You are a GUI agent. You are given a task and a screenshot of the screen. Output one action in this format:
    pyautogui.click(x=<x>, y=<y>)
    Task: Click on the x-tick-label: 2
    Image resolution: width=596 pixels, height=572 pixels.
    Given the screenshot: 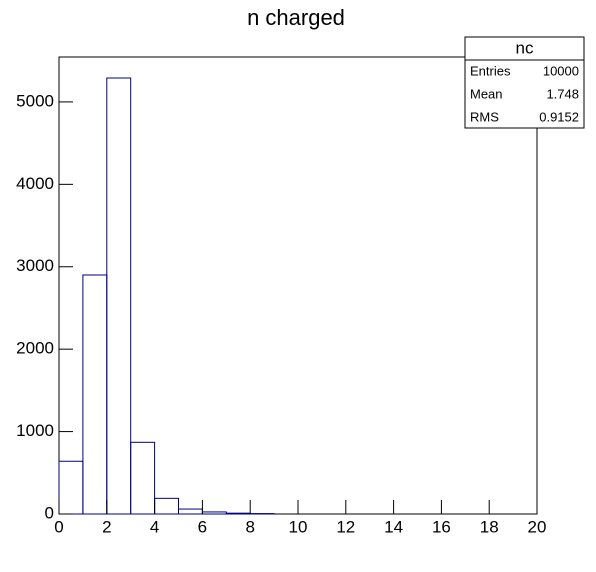 What is the action you would take?
    pyautogui.click(x=106, y=526)
    